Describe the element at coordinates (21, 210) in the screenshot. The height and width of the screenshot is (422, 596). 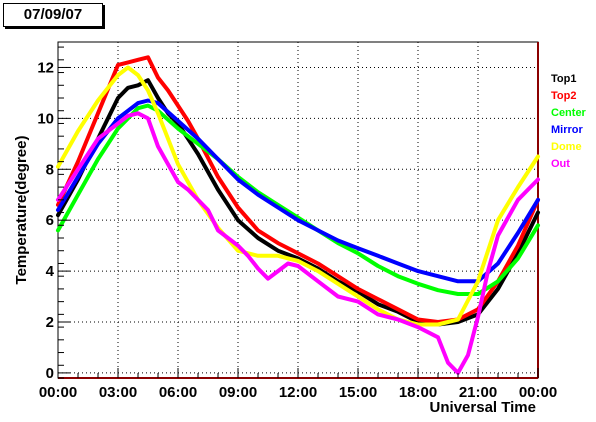
I see `y-axis-title: Temperature(degree)` at that location.